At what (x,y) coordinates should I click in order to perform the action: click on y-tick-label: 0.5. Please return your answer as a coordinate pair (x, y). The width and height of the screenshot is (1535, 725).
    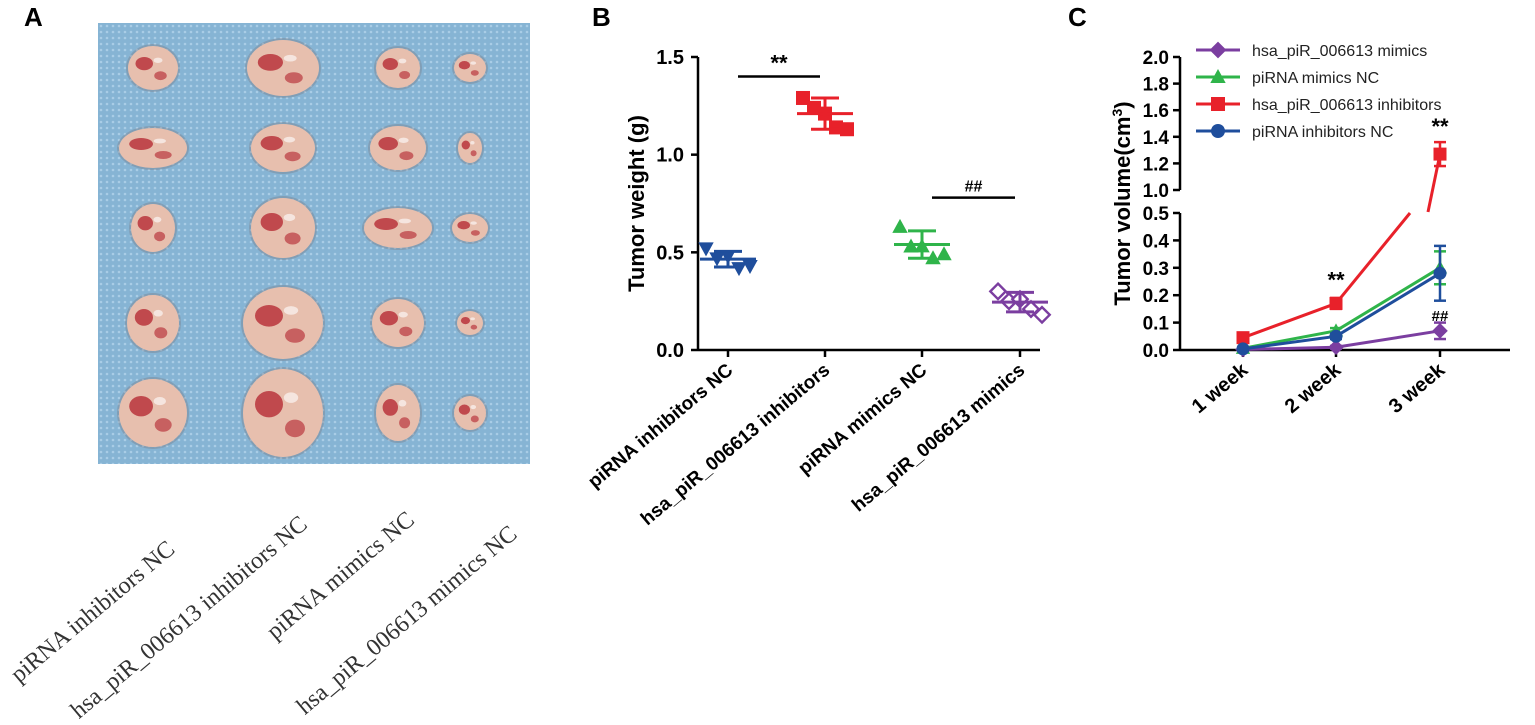
    Looking at the image, I should click on (670, 253).